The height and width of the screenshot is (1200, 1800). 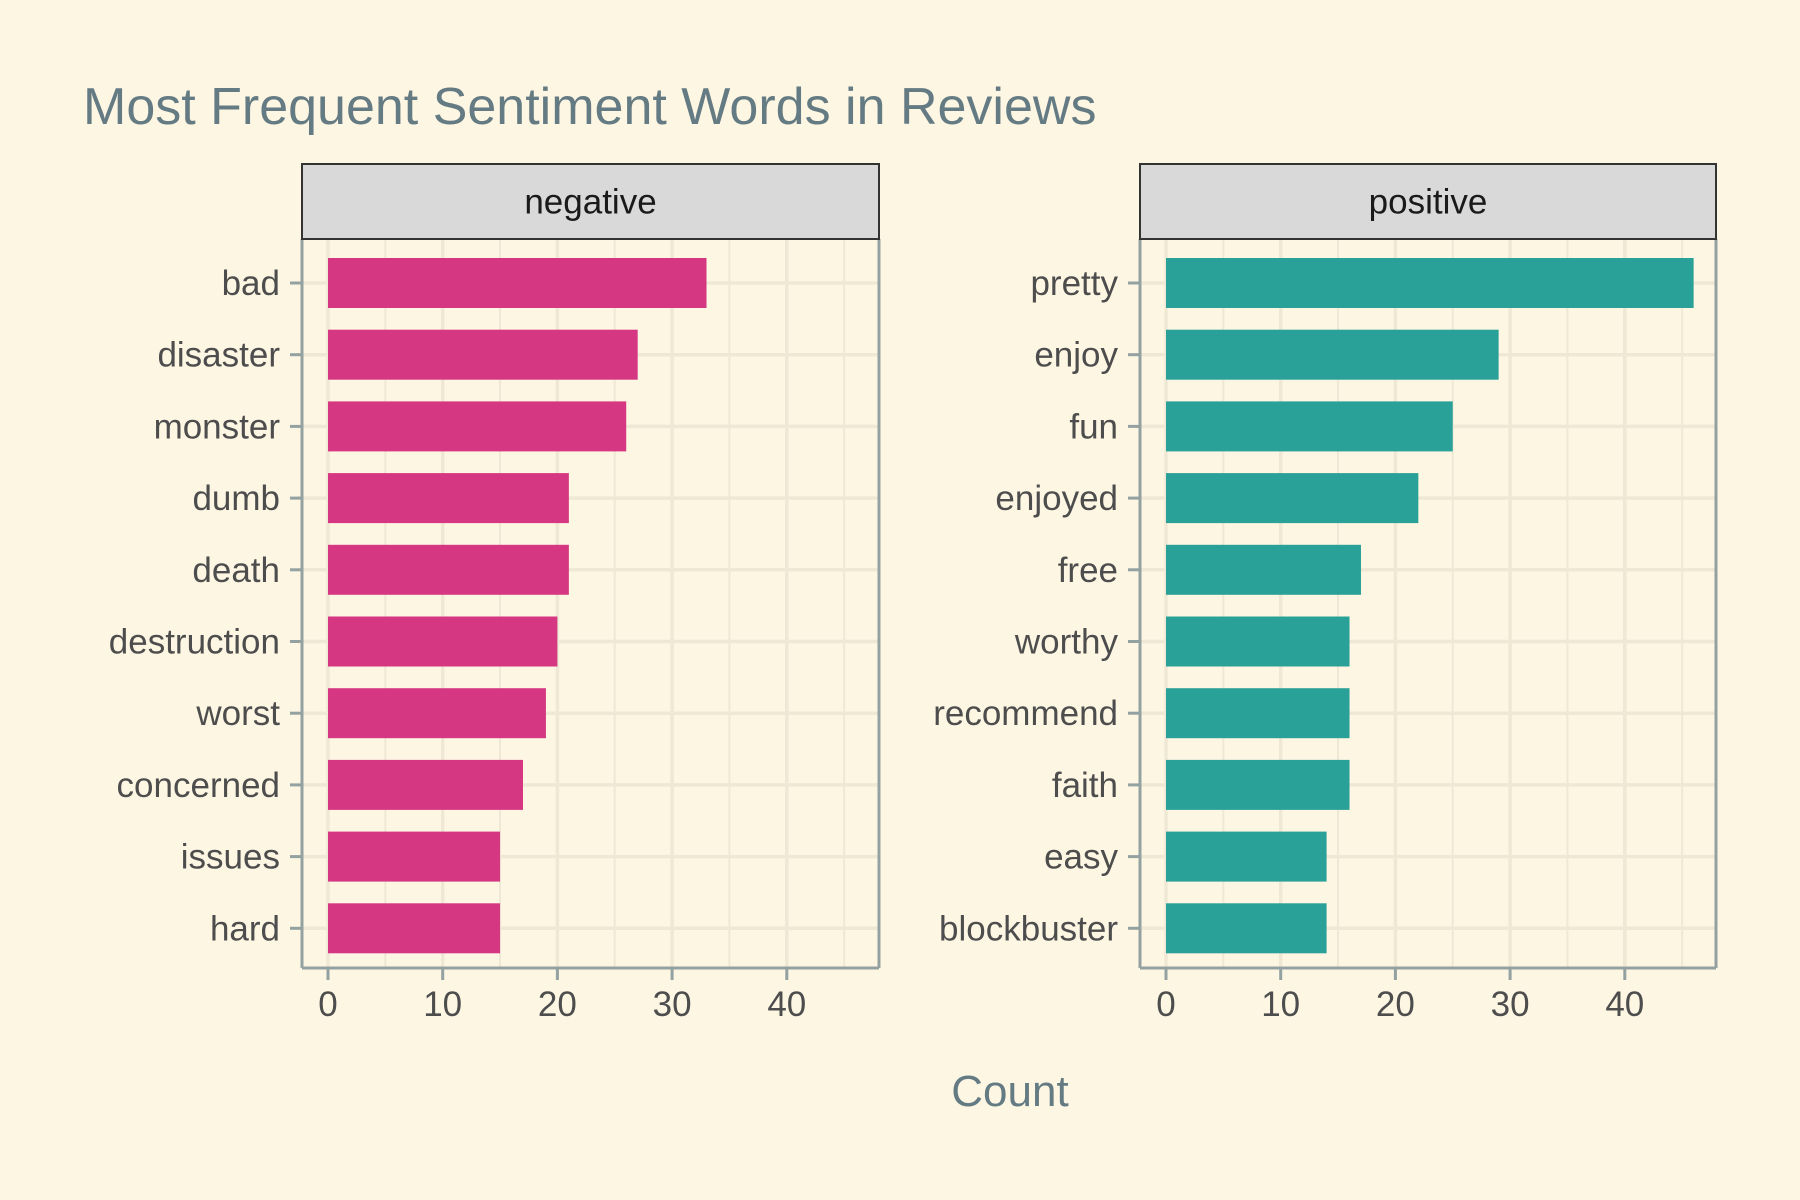 What do you see at coordinates (1246, 856) in the screenshot?
I see `bar-easy` at bounding box center [1246, 856].